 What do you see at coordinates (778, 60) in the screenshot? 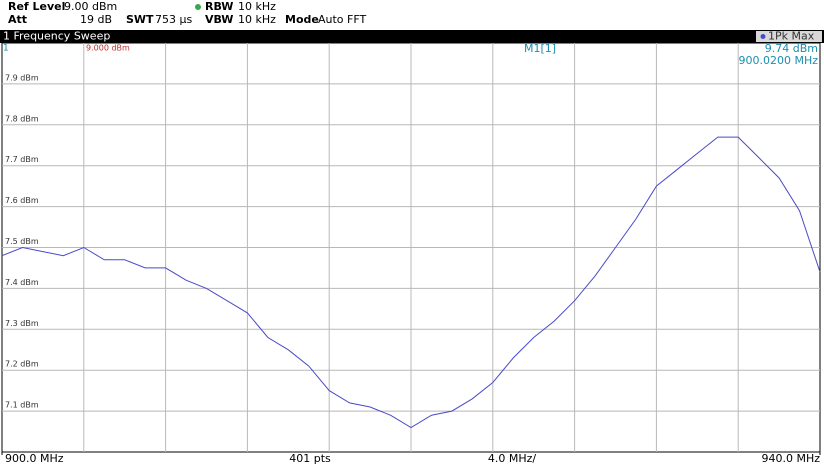
I see `marker-frequency: 900.0200 MHz` at bounding box center [778, 60].